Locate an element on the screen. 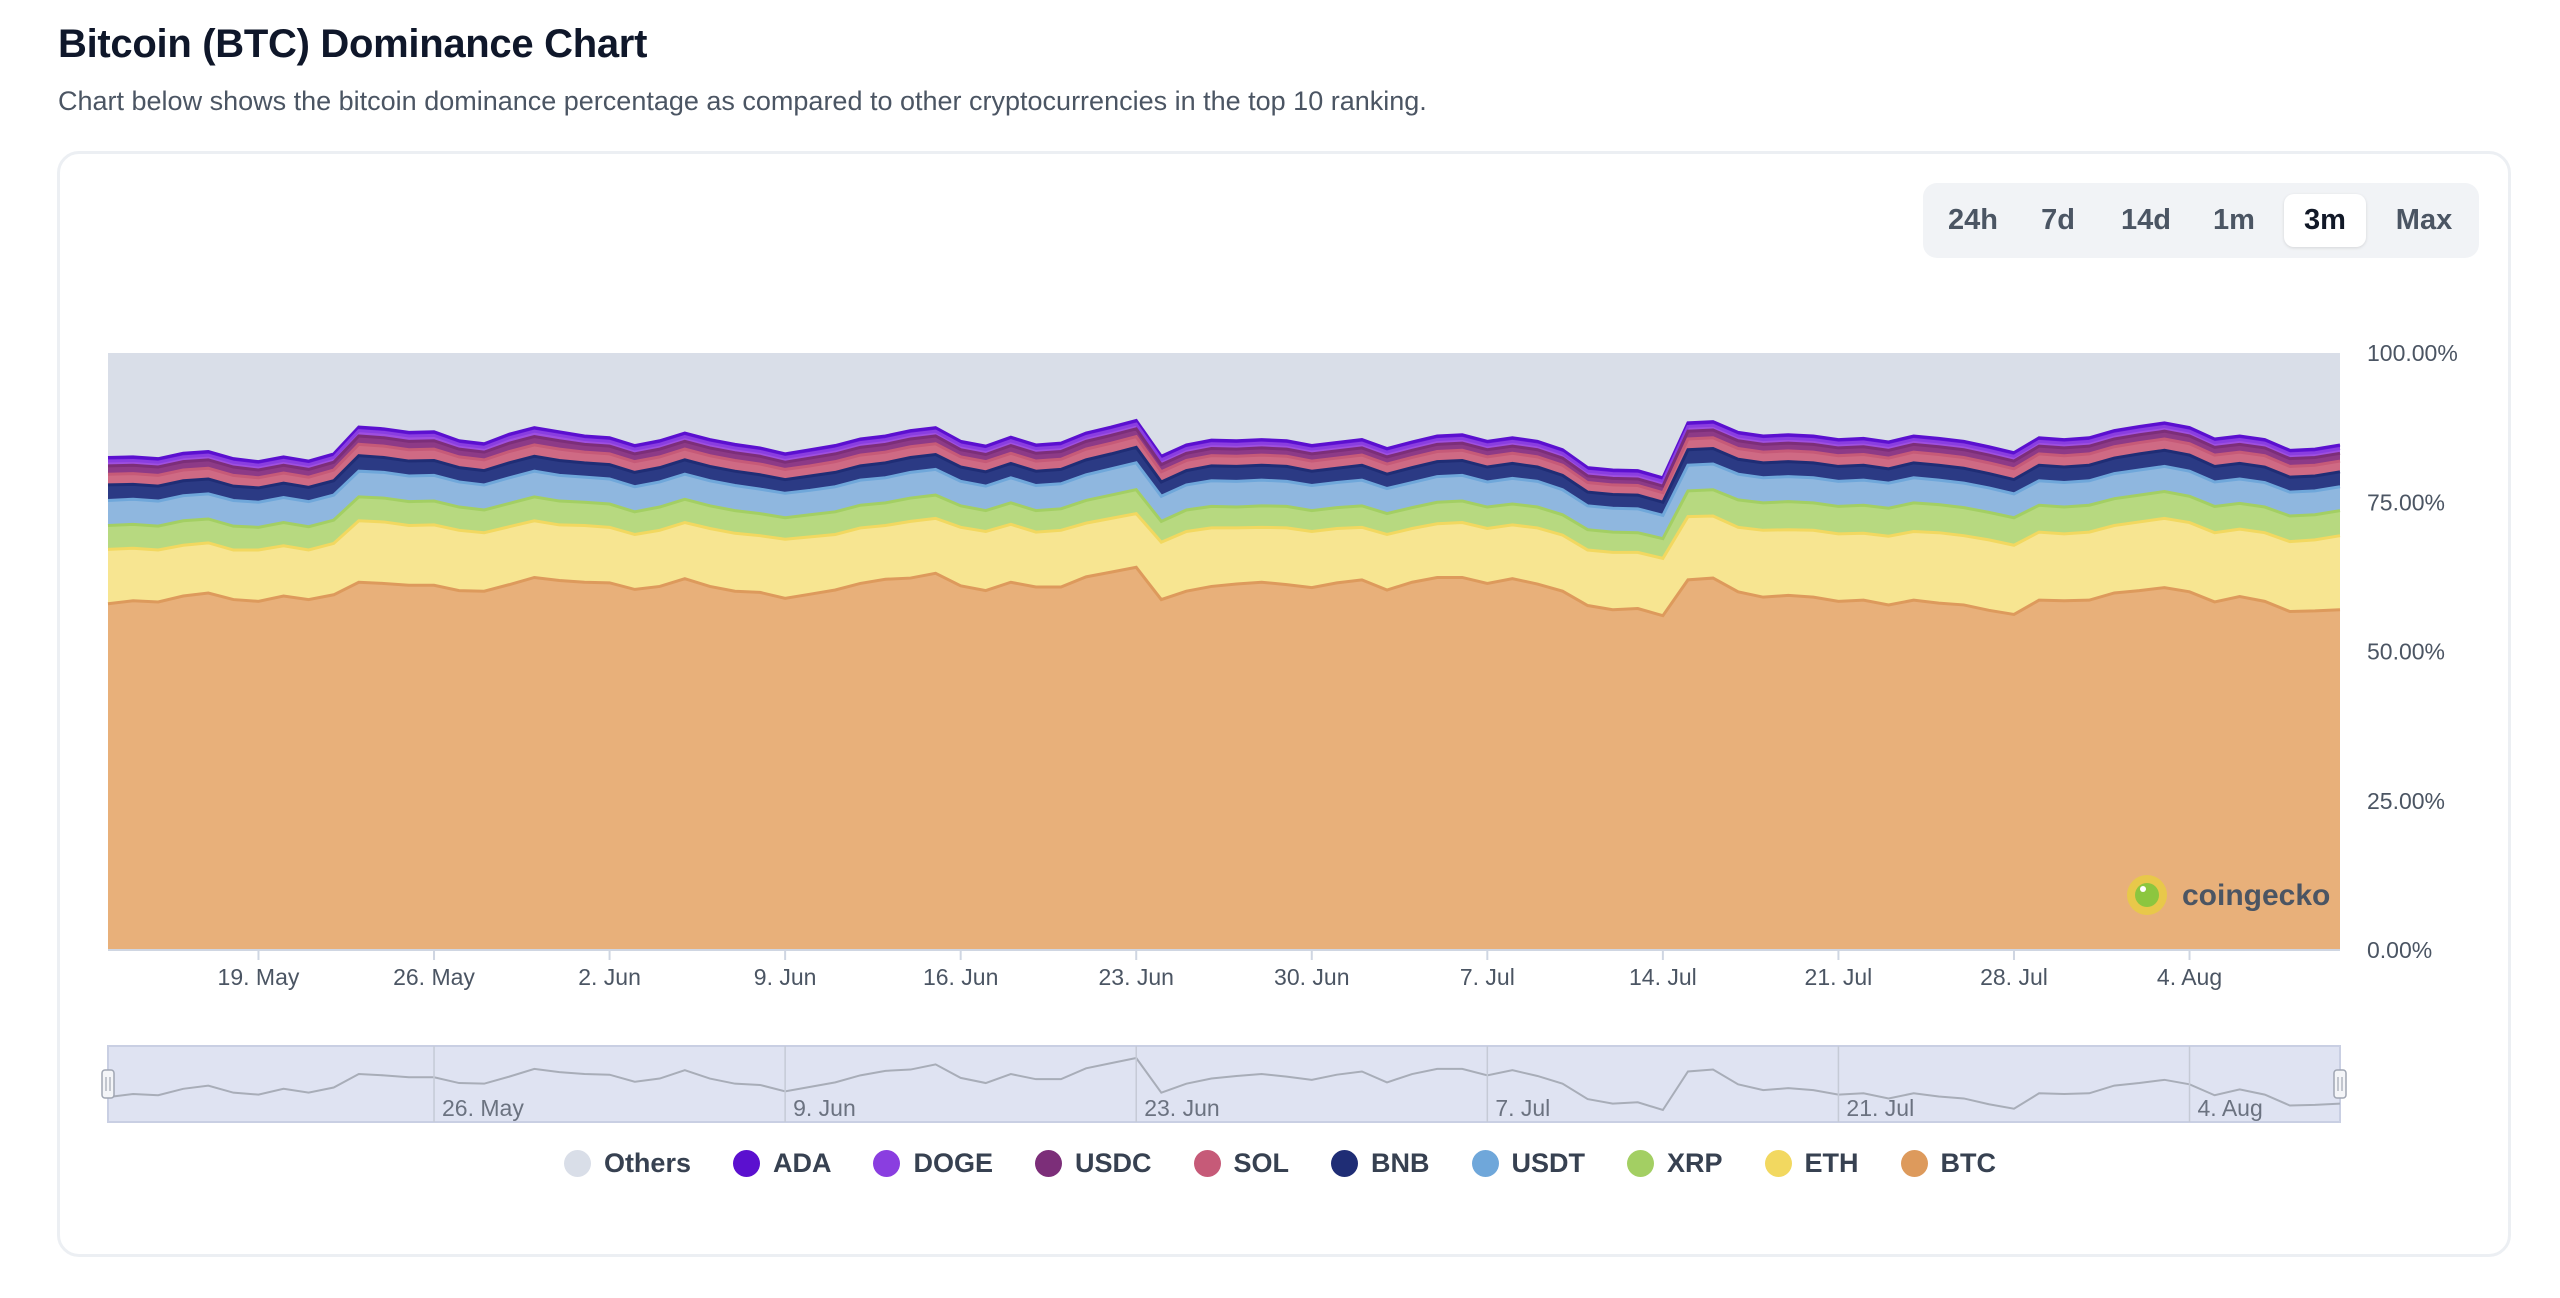 This screenshot has height=1298, width=2560. series-line-bnb is located at coordinates (1224, 475).